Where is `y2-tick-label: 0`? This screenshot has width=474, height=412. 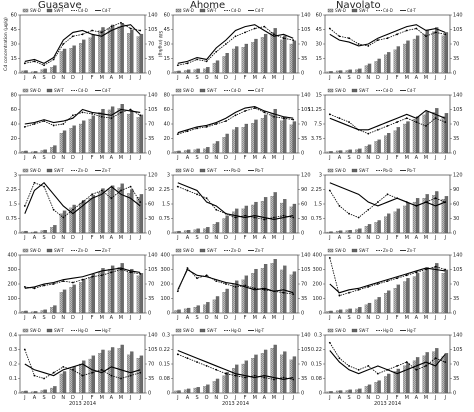 y2-tick-label: 0 is located at coordinates (302, 74).